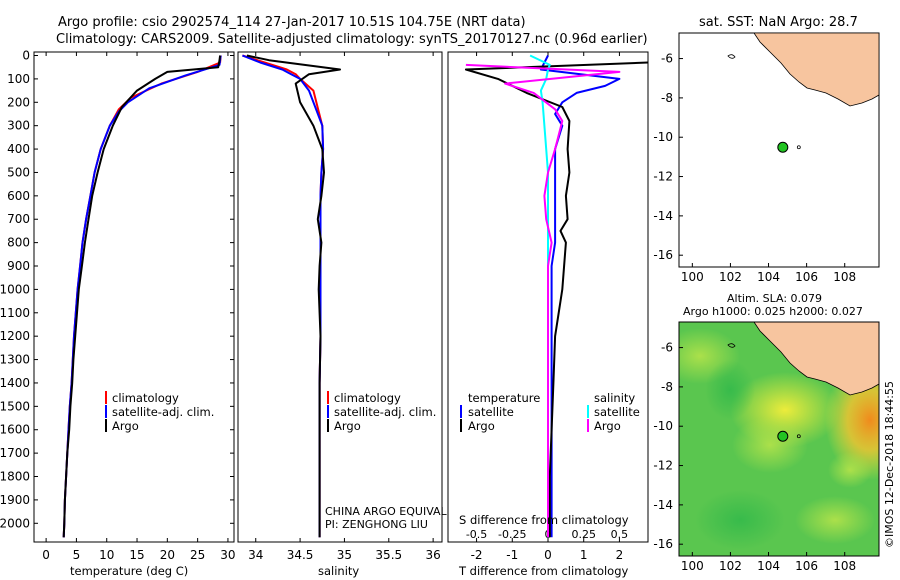 The image size is (900, 580). Describe the element at coordinates (18, 149) in the screenshot. I see `pressure-tick-label: 400` at that location.